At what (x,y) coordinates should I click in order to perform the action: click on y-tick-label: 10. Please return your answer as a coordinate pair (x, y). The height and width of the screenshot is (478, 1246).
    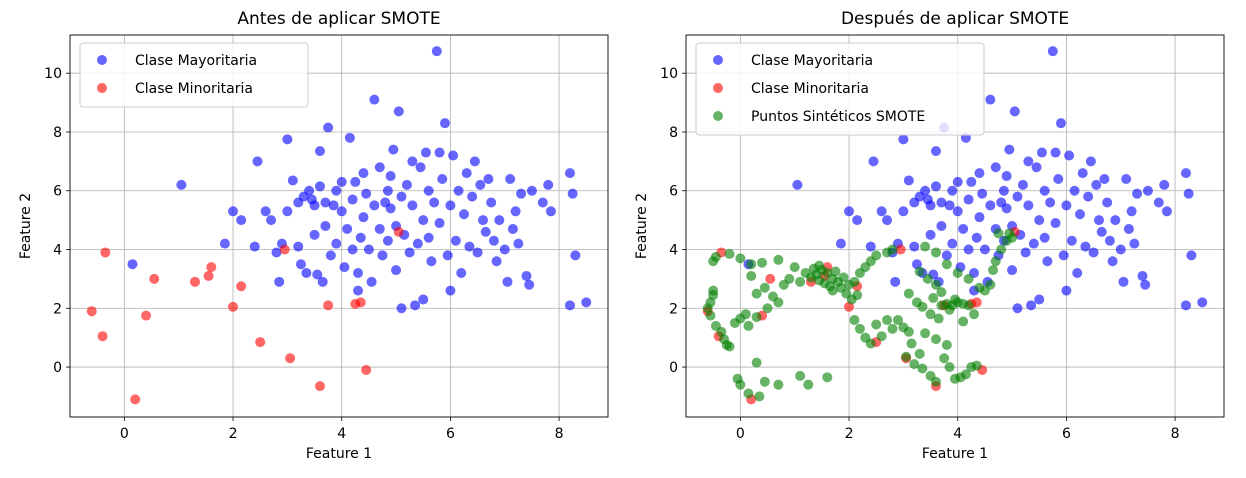
    Looking at the image, I should click on (669, 74).